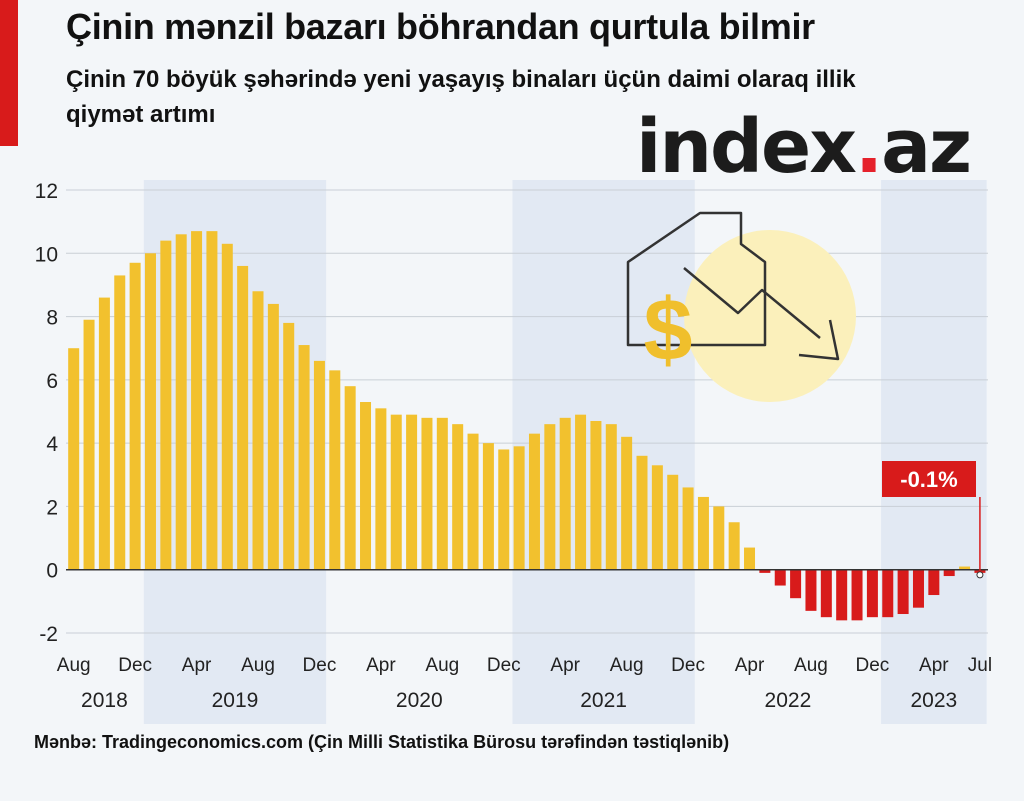 This screenshot has width=1024, height=801. What do you see at coordinates (46, 254) in the screenshot?
I see `y-tick-label: 10` at bounding box center [46, 254].